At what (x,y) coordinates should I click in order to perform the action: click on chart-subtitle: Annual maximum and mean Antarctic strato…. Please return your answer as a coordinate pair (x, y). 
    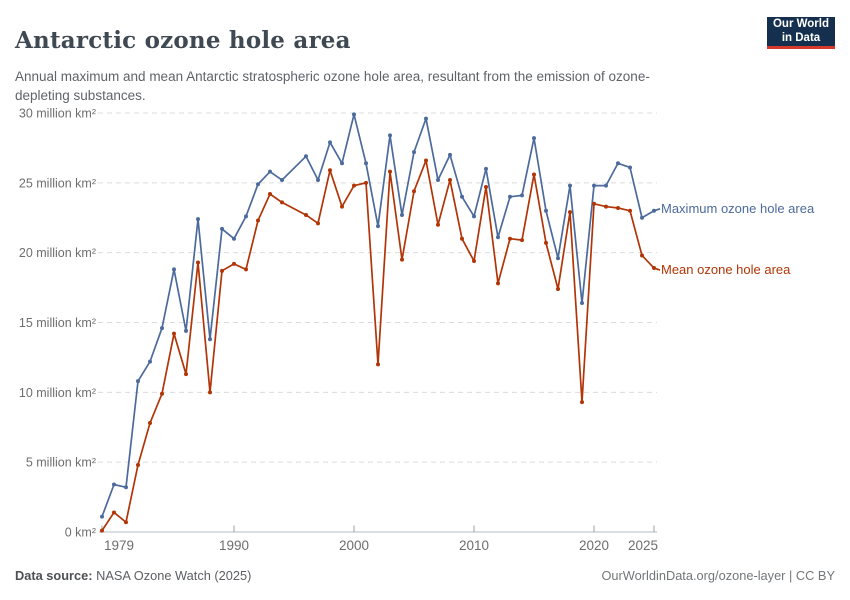
    Looking at the image, I should click on (332, 85).